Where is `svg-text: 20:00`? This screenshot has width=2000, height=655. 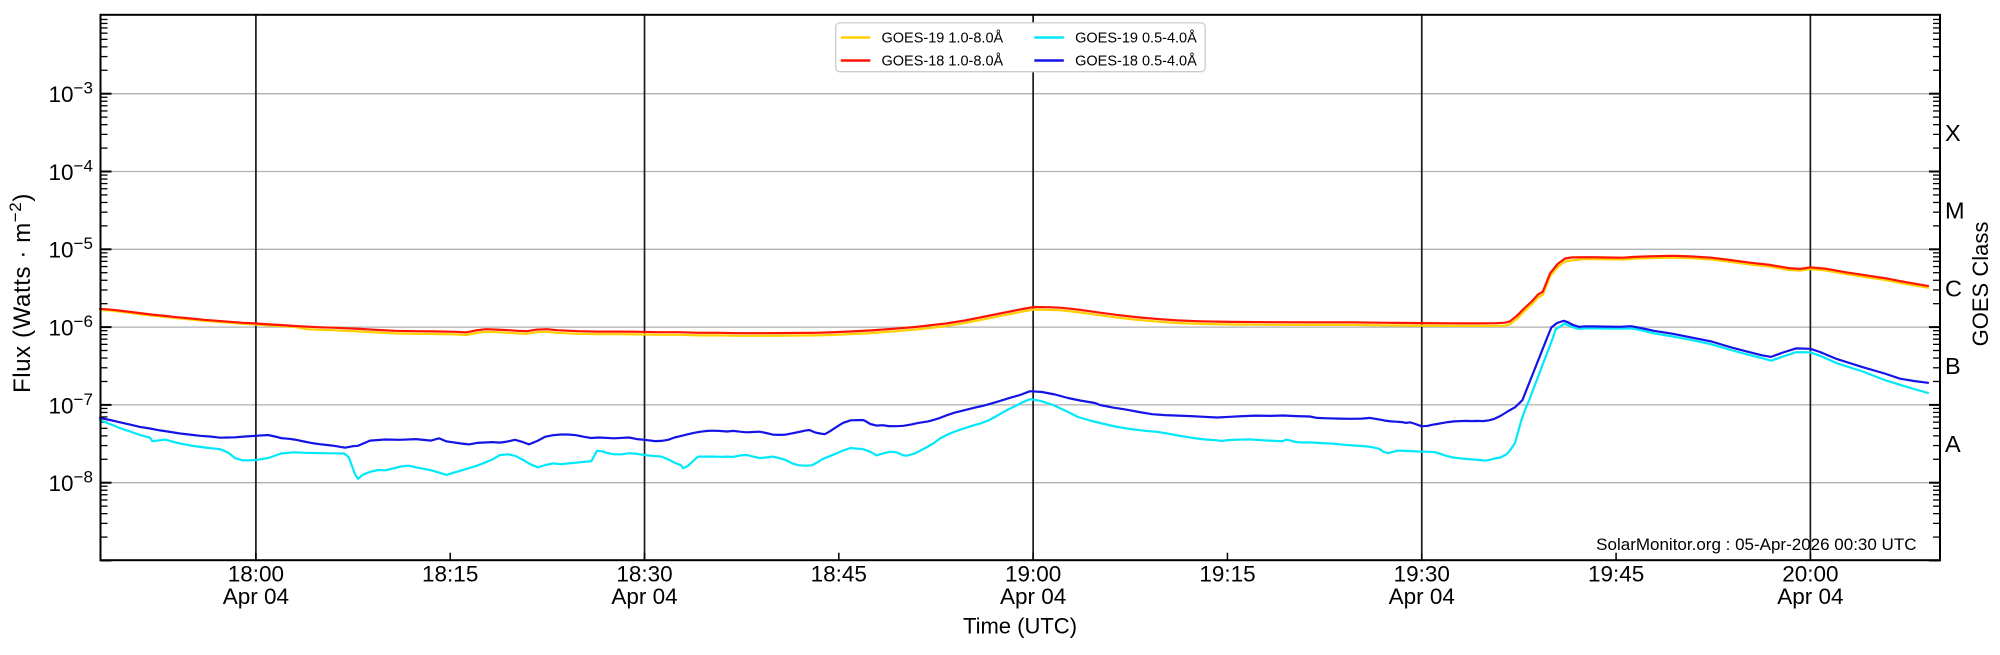 svg-text: 20:00 is located at coordinates (1810, 574).